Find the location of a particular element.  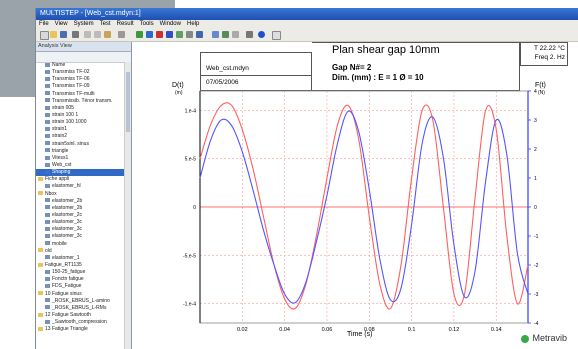

y-left-tick-label: 1.e-4 is located at coordinates (191, 111).